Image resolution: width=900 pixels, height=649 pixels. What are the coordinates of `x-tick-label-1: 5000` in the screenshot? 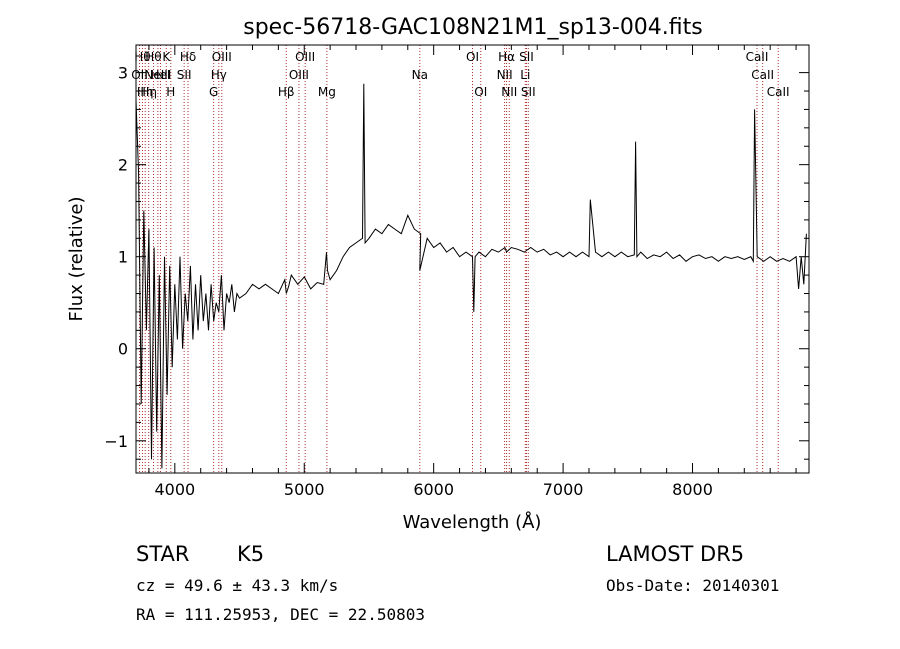 It's located at (304, 489).